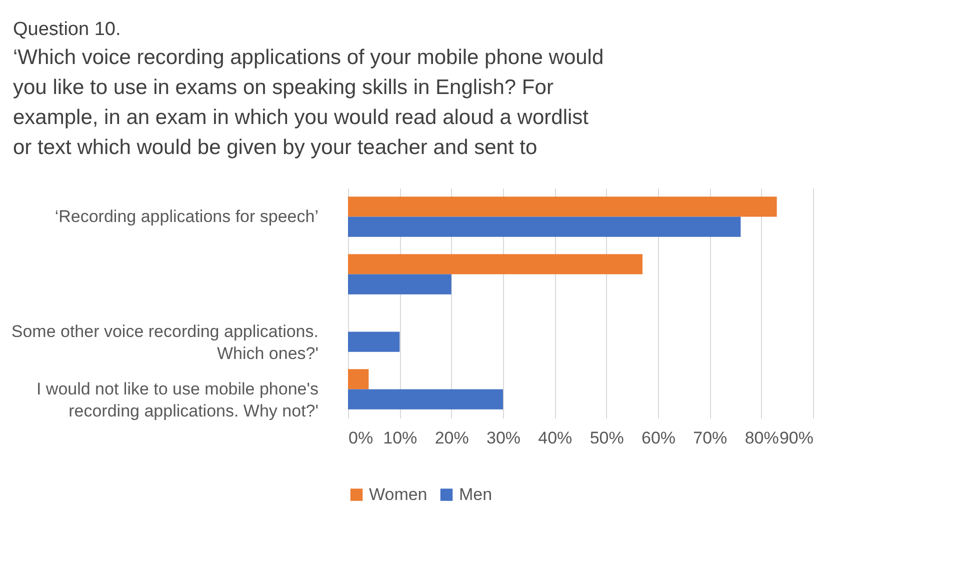 This screenshot has height=580, width=957. Describe the element at coordinates (607, 438) in the screenshot. I see `x-tick-label: 50%` at that location.